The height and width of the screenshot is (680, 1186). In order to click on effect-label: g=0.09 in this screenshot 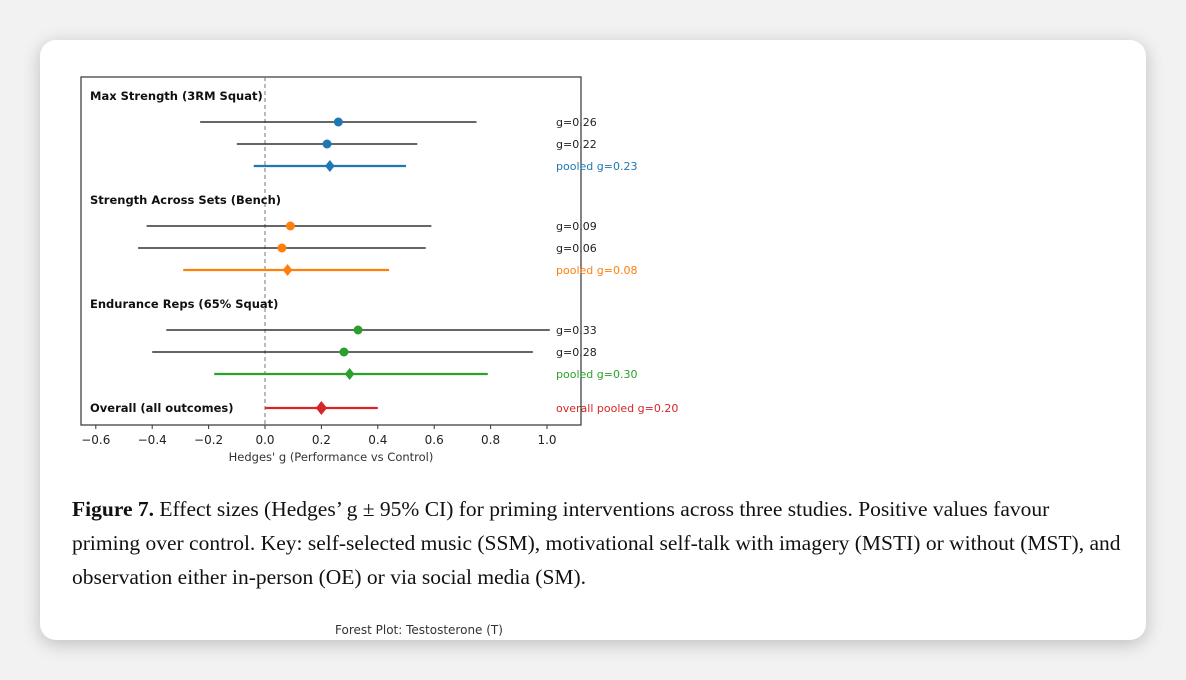, I will do `click(576, 226)`.